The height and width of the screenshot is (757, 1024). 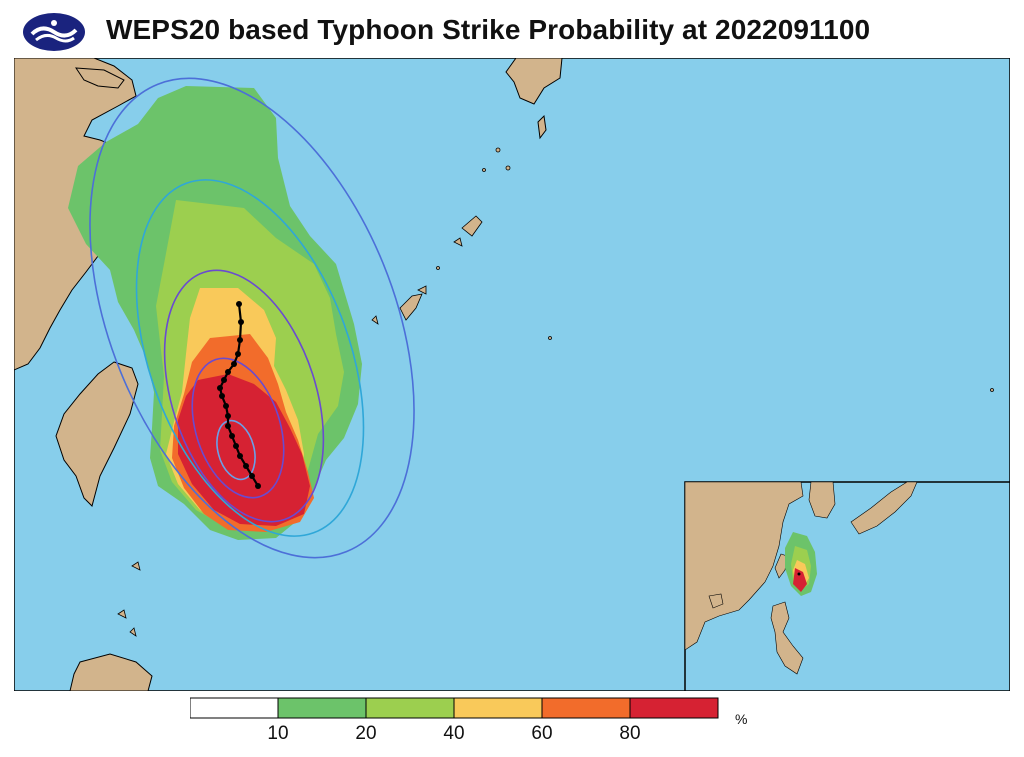 I want to click on japan-kyushu, so click(x=534, y=81).